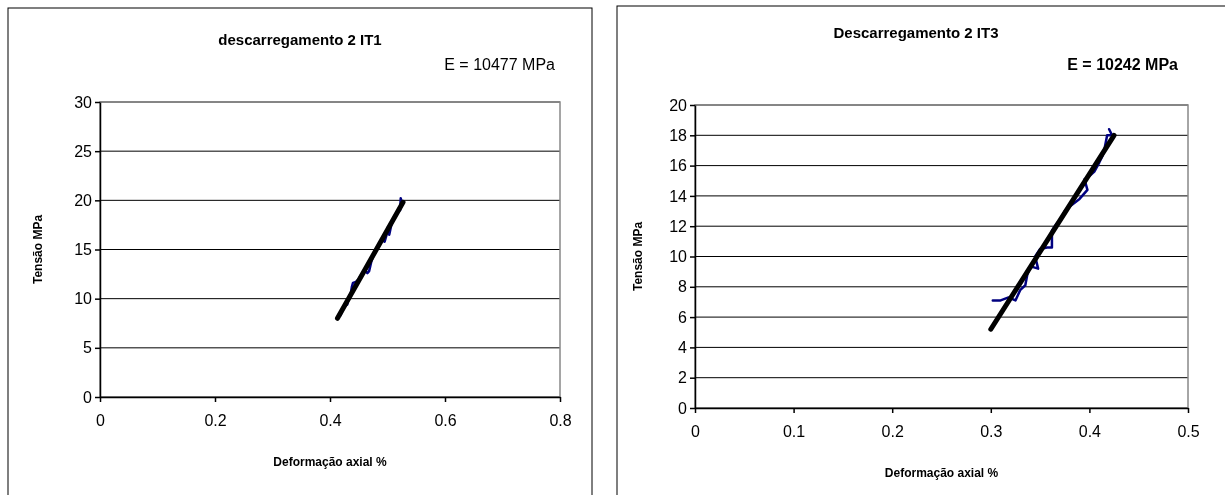 The width and height of the screenshot is (1225, 495). Describe the element at coordinates (83, 102) in the screenshot. I see `y-tick-label: 30` at that location.